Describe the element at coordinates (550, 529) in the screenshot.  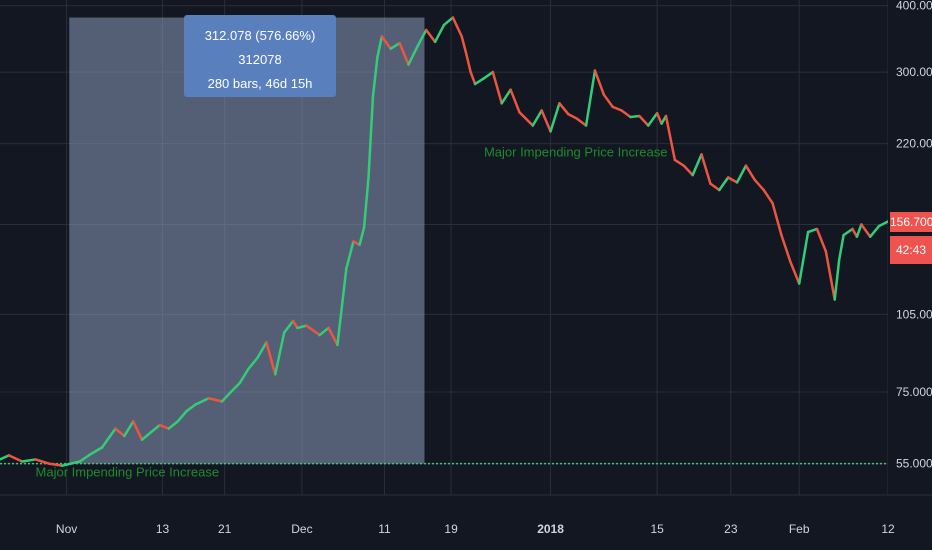
I see `x-tick-label: 2018` at that location.